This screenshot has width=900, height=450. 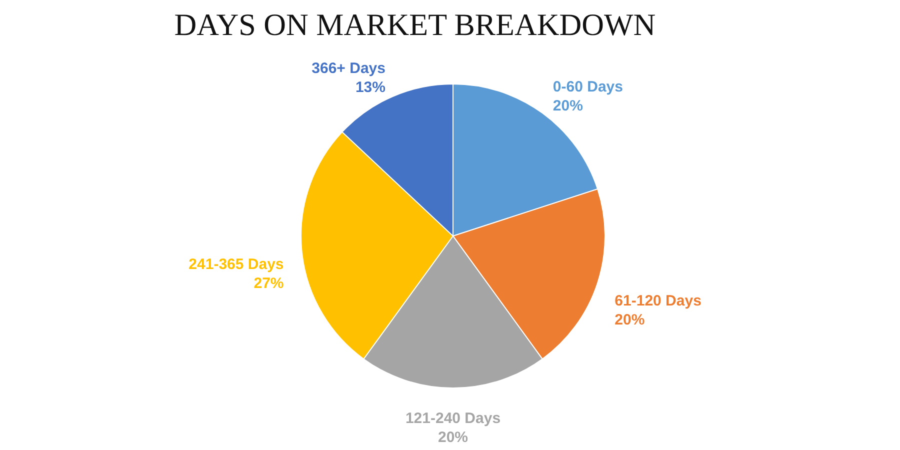 I want to click on slice-label: 366+ Days, so click(x=349, y=68).